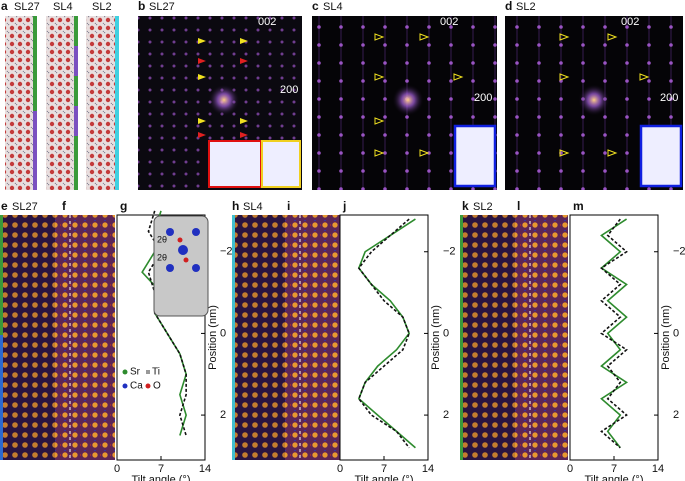 Image resolution: width=685 pixels, height=481 pixels. Describe the element at coordinates (288, 206) in the screenshot. I see `panel-letter: i` at that location.